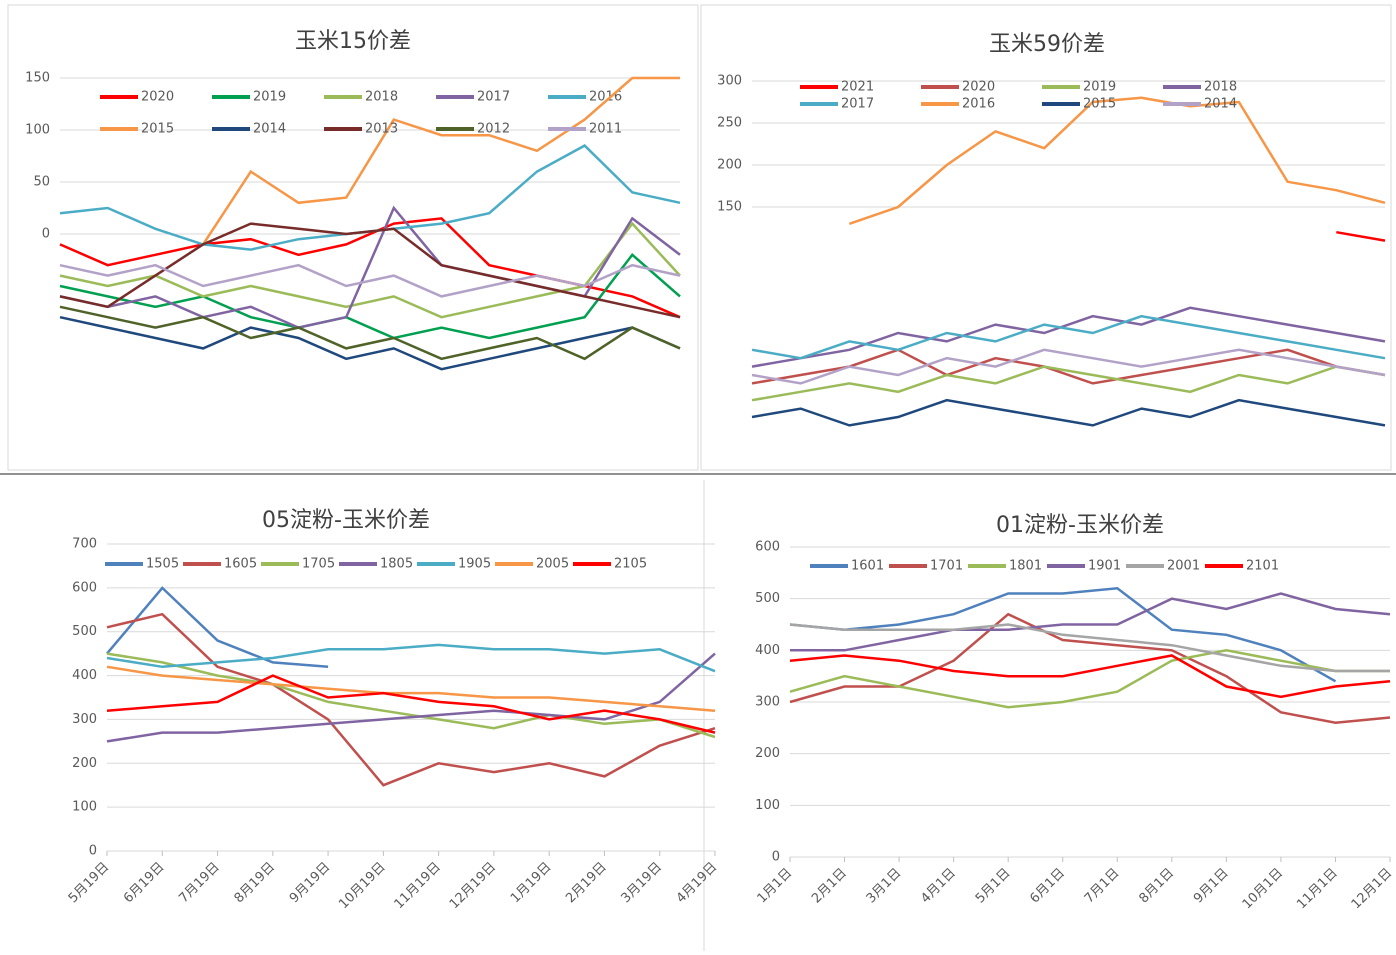  What do you see at coordinates (381, 129) in the screenshot?
I see `legend-label: 2013` at bounding box center [381, 129].